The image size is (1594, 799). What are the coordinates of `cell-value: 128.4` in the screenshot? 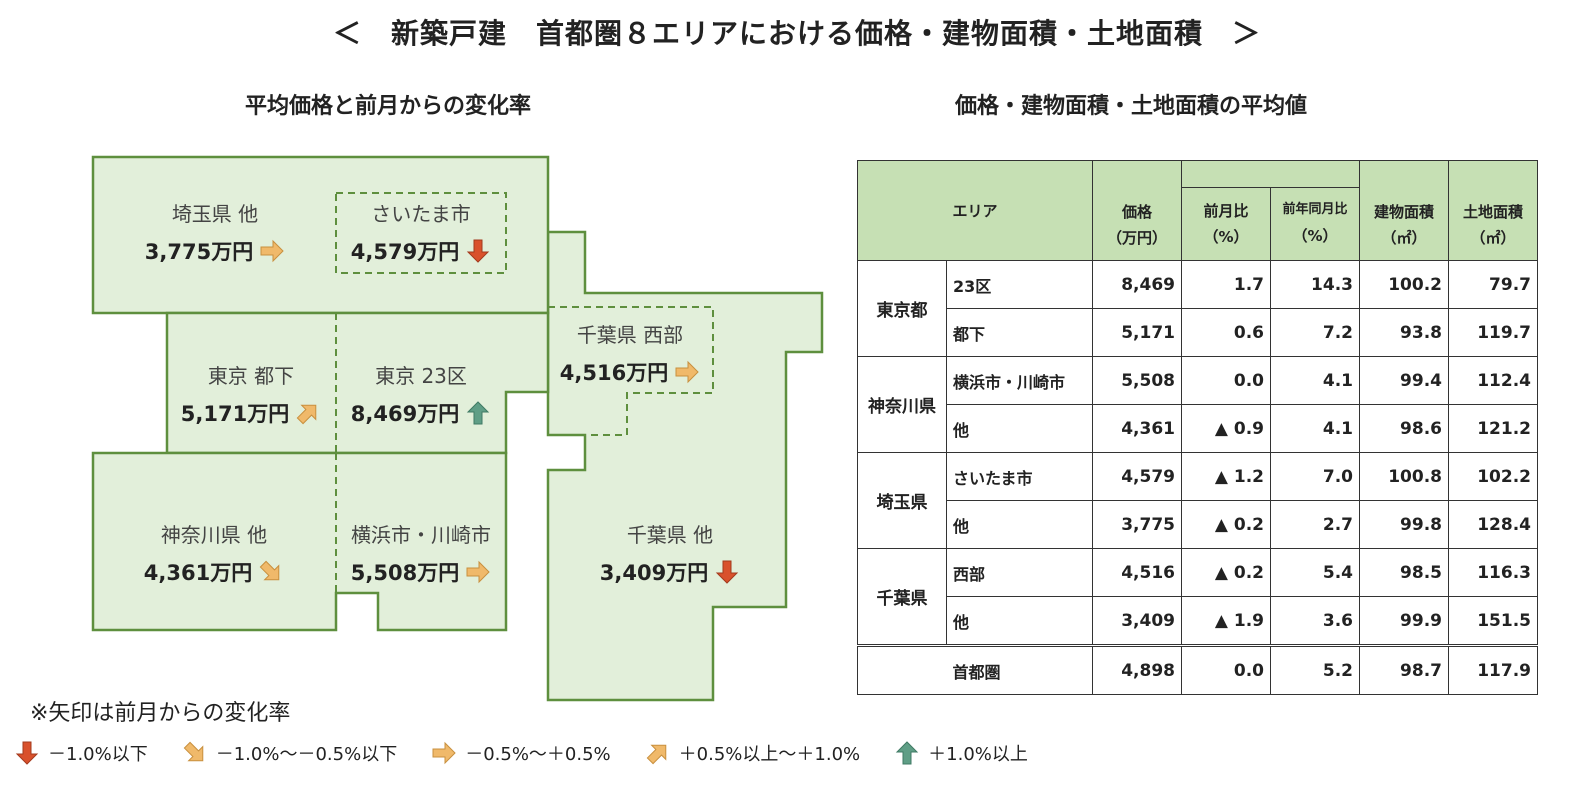 It's located at (1493, 524).